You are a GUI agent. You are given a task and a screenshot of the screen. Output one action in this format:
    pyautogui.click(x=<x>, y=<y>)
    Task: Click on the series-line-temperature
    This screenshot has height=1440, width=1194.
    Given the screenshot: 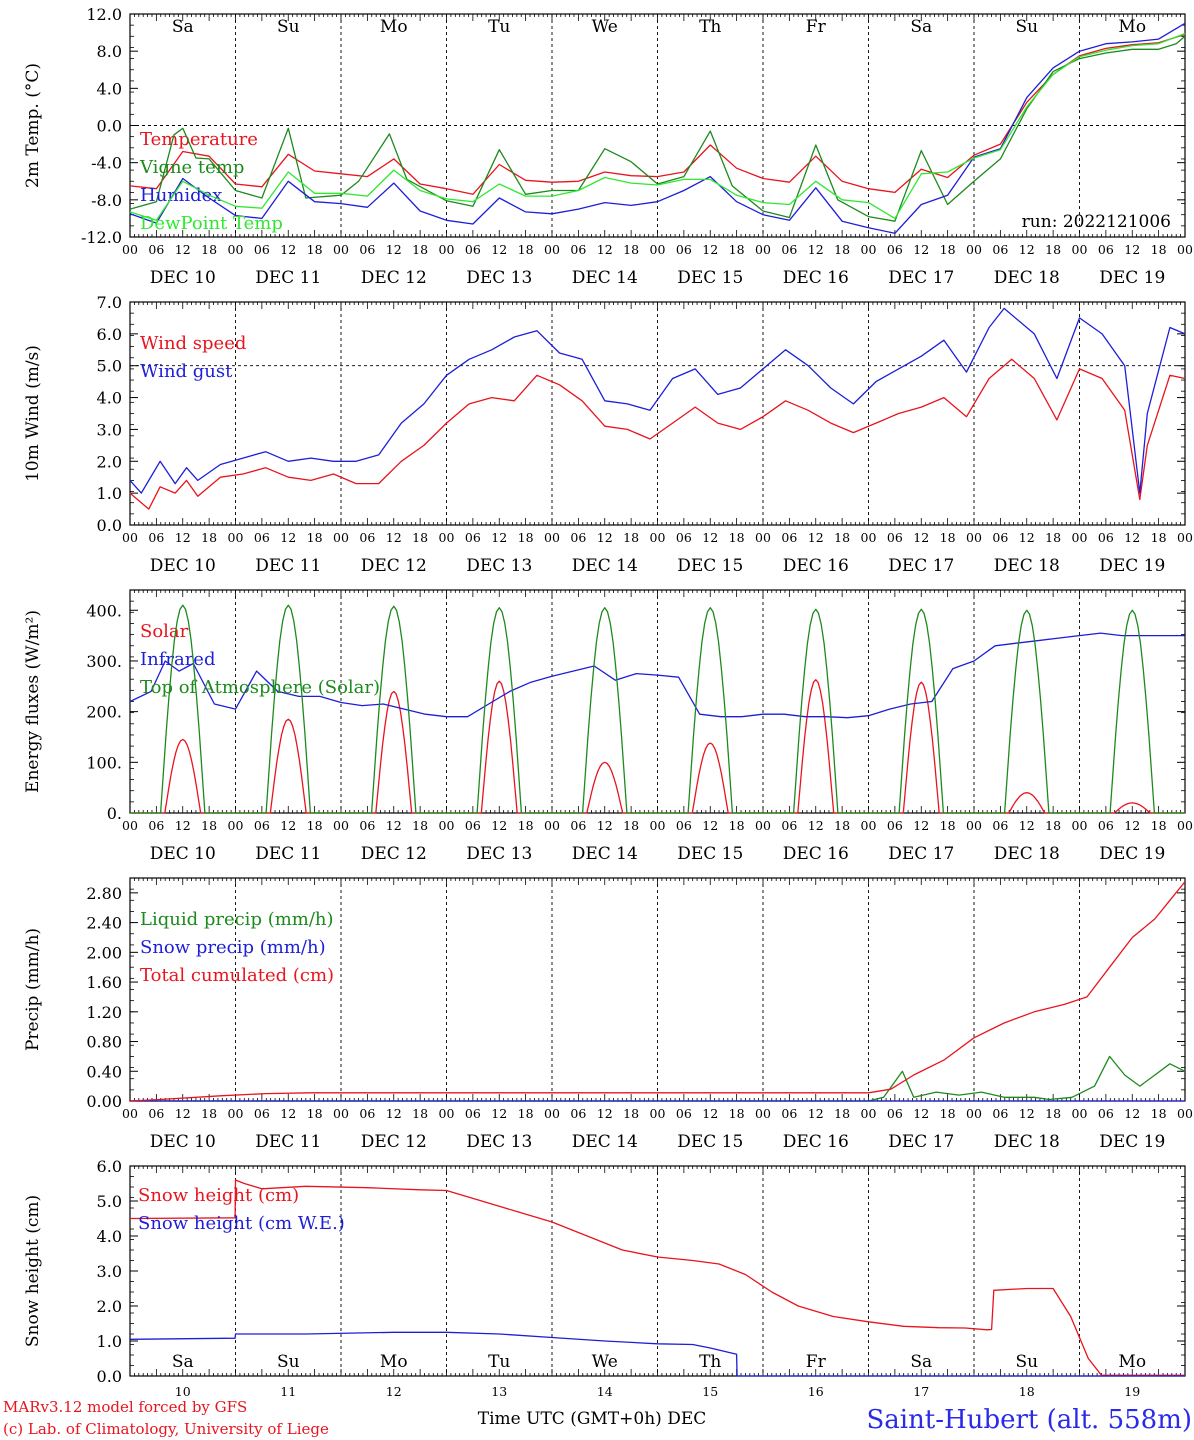 What is the action you would take?
    pyautogui.click(x=657, y=114)
    